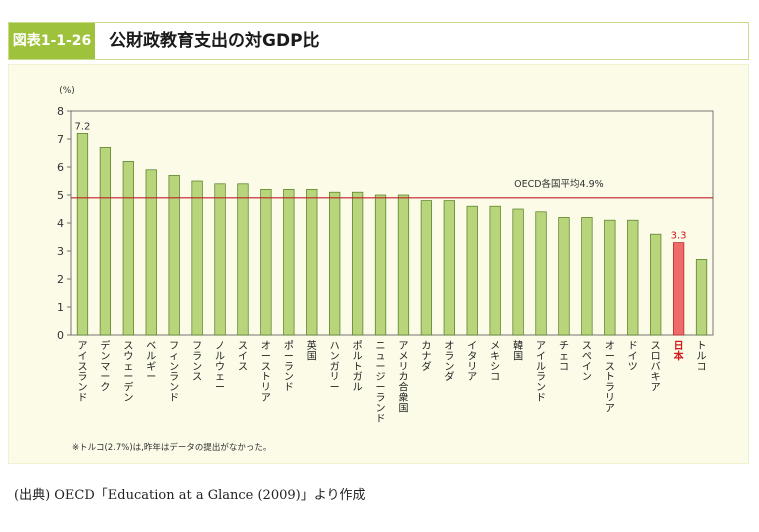 Image resolution: width=759 pixels, height=532 pixels. What do you see at coordinates (243, 357) in the screenshot?
I see `category-label: スイス` at bounding box center [243, 357].